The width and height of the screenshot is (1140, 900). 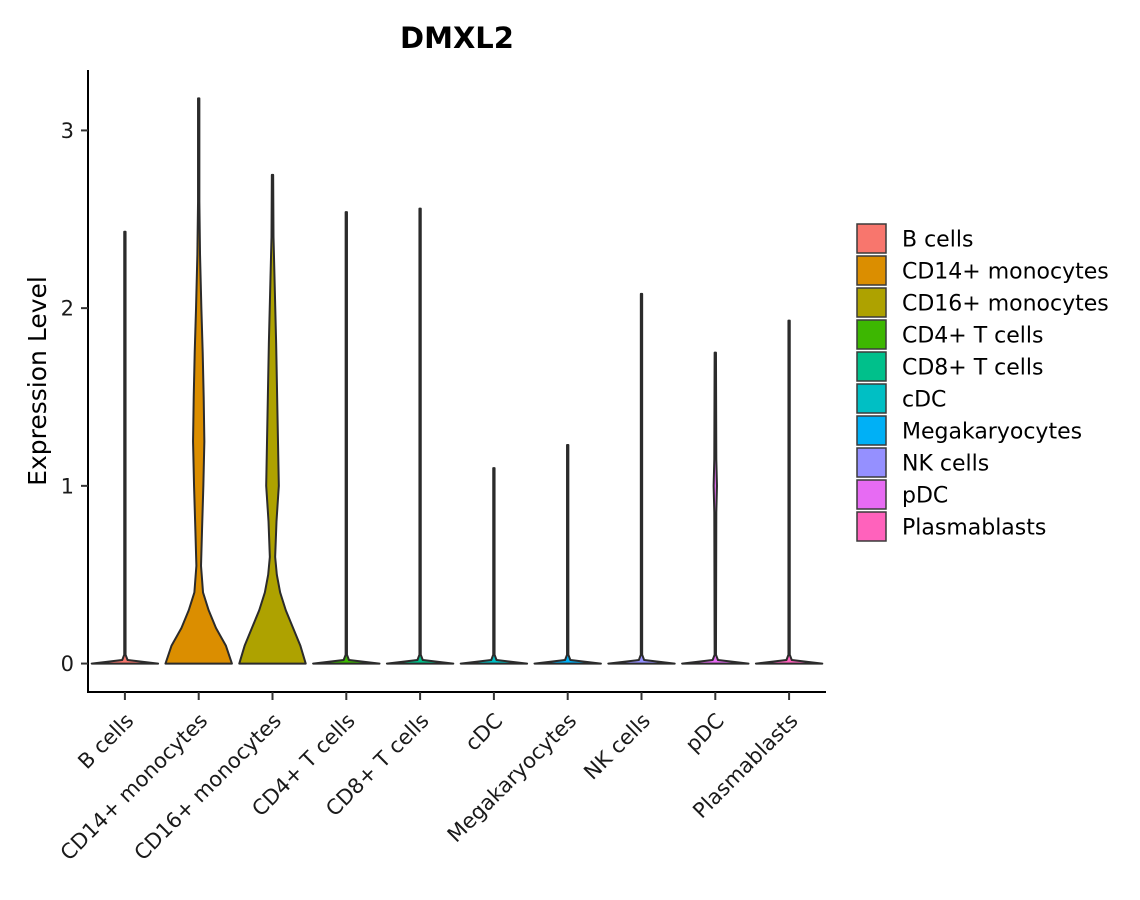 What do you see at coordinates (1005, 304) in the screenshot?
I see `legend-label-cd16-monocytes: CD16+ monocytes` at bounding box center [1005, 304].